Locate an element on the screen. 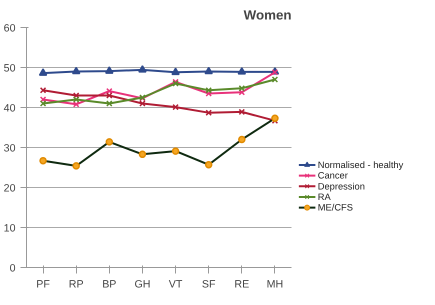 The image size is (435, 305). x-tick-label: PF is located at coordinates (43, 284).